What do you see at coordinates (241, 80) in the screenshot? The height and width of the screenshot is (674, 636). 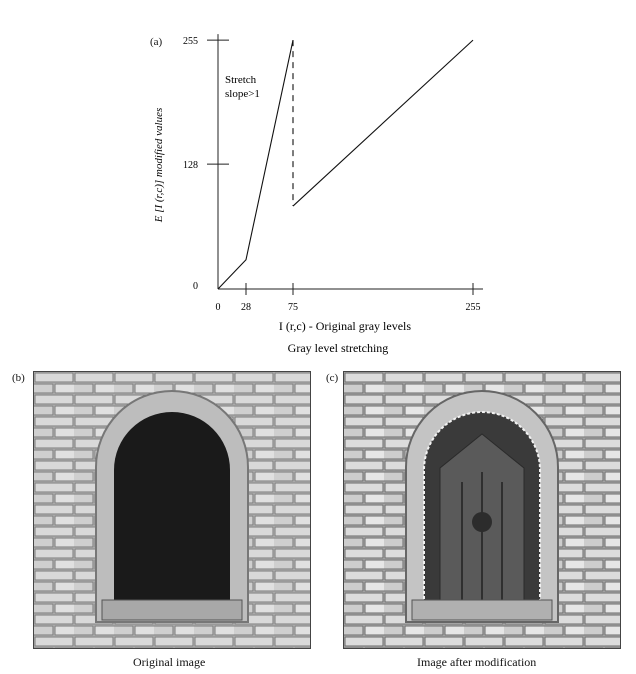 I see `annotation-line-1: Stretch` at bounding box center [241, 80].